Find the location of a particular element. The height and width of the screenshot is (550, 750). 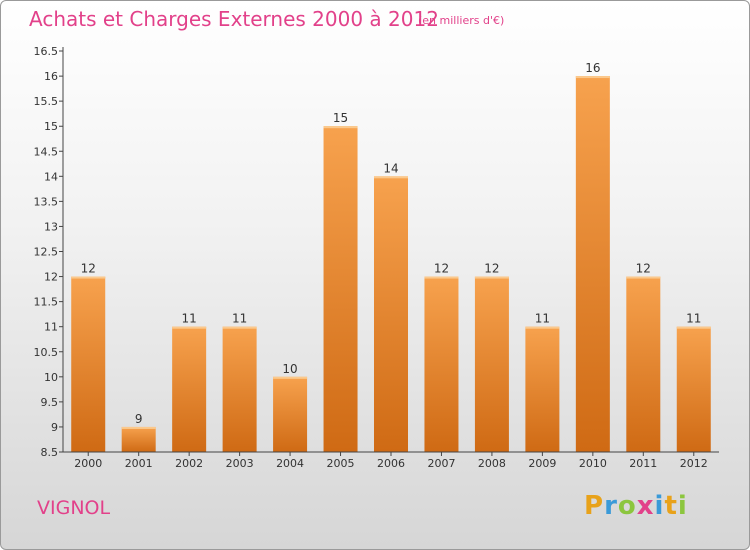

x-tick-label: 2008 is located at coordinates (492, 463).